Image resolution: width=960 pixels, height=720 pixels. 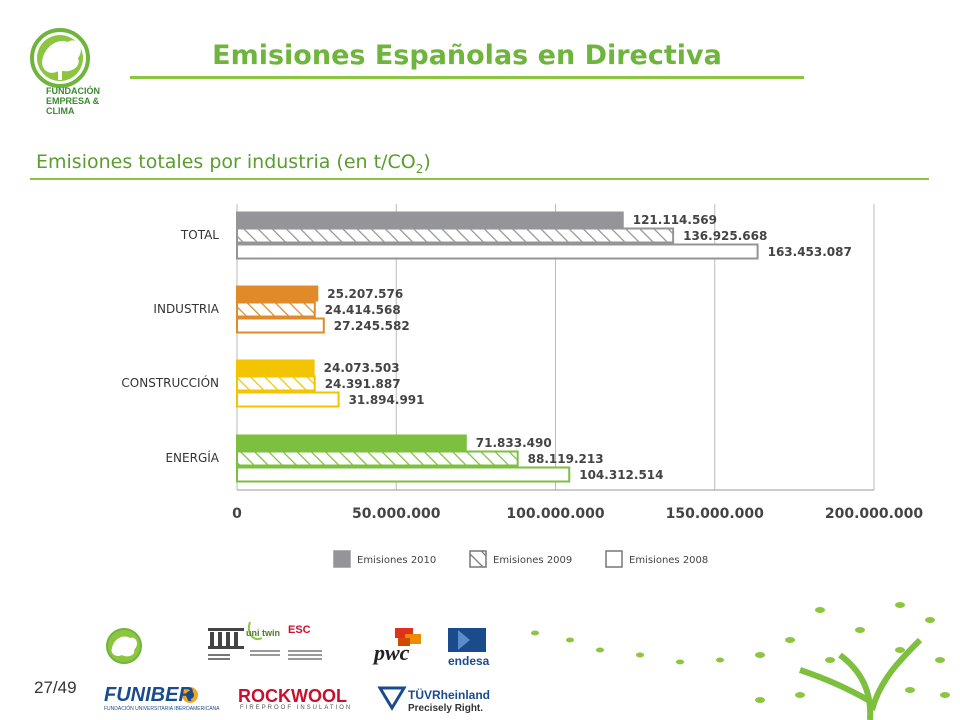 I want to click on endesa-icon, so click(x=467, y=640).